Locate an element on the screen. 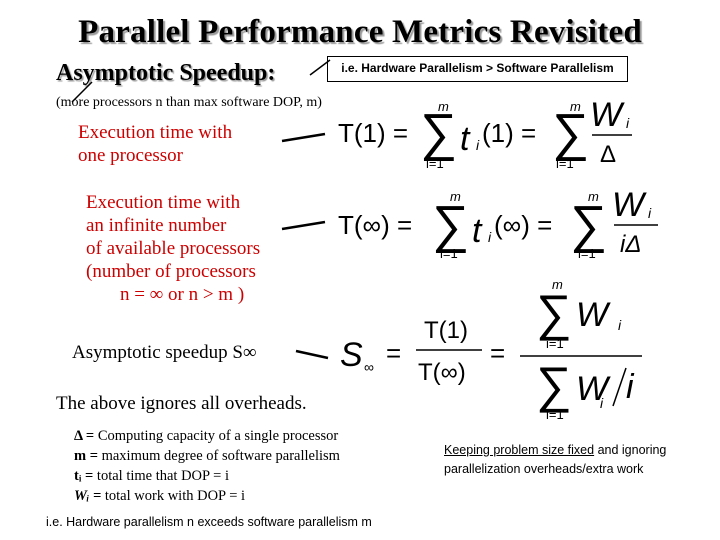 The image size is (720, 540). sigma-symbol: ∑ is located at coordinates (438, 133).